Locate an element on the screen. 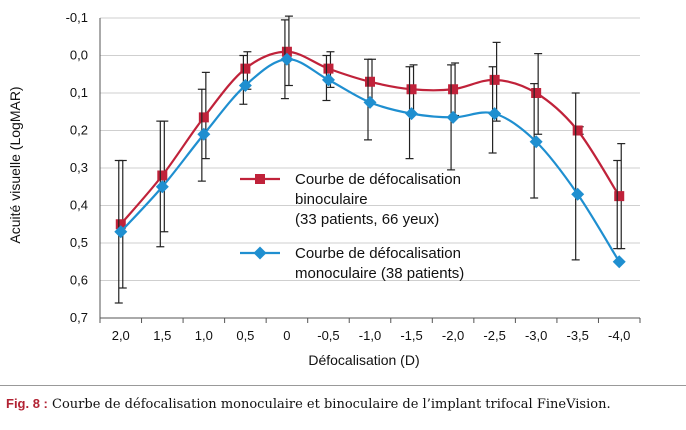 The image size is (686, 430). y-tick-label: 0,4 is located at coordinates (79, 205).